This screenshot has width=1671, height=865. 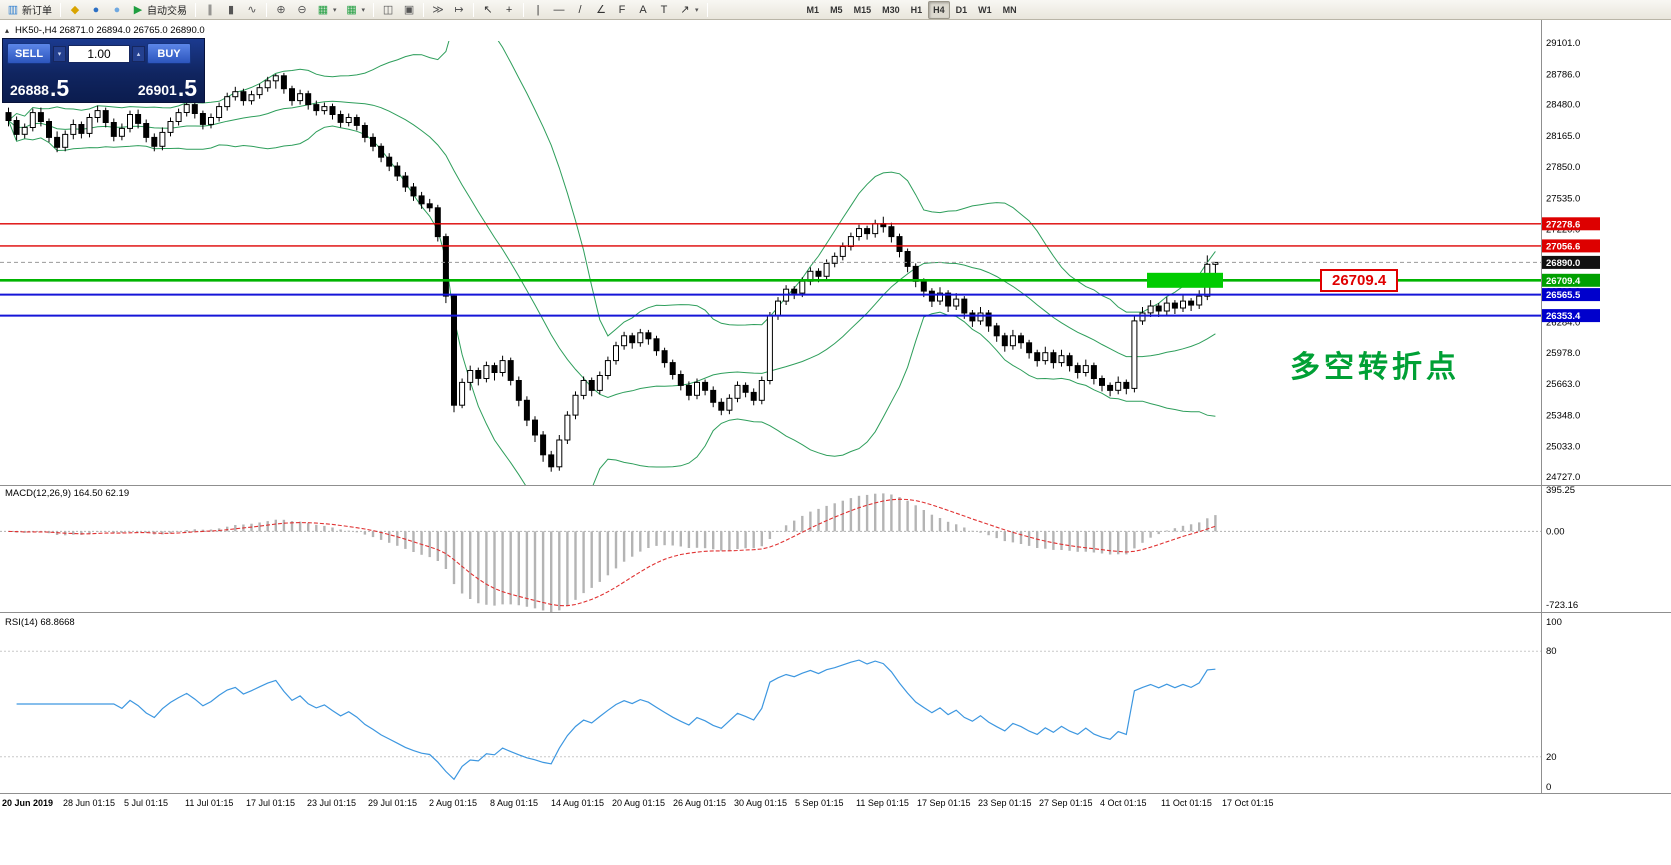 I want to click on horizontal-line-button: —, so click(x=559, y=10).